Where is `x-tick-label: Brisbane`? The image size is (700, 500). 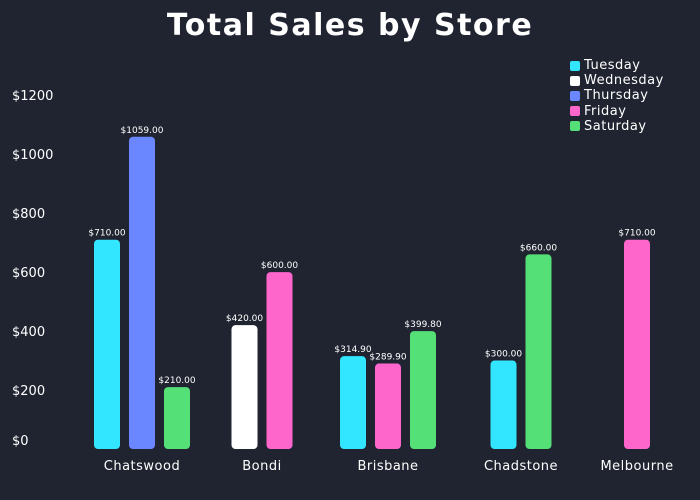
x-tick-label: Brisbane is located at coordinates (387, 466).